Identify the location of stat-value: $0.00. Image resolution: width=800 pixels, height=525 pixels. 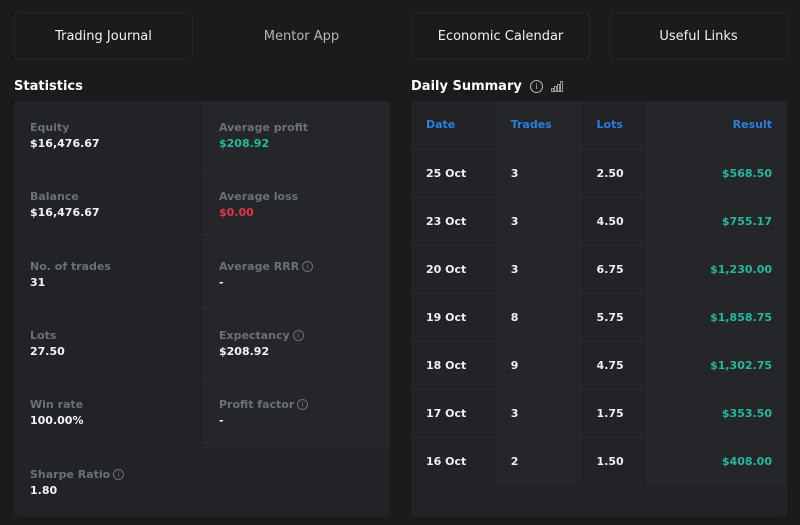
(236, 213).